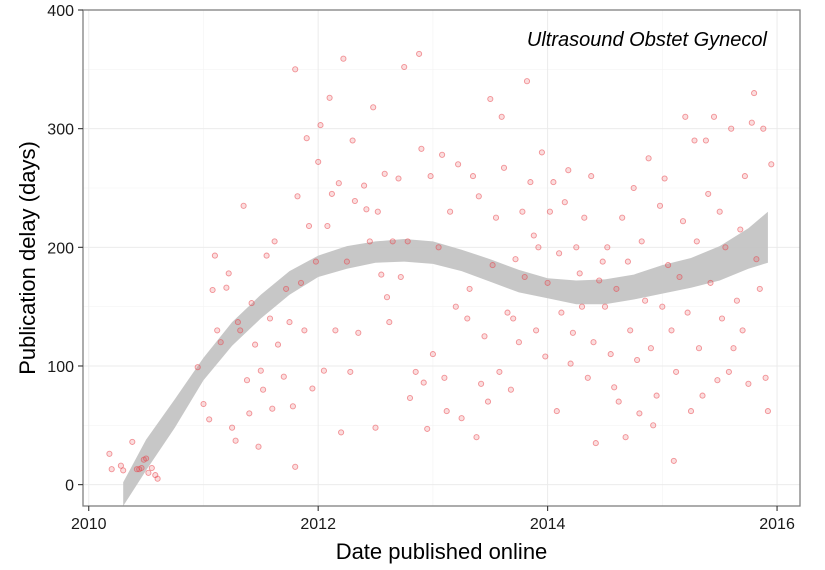 This screenshot has width=825, height=570. Describe the element at coordinates (442, 551) in the screenshot. I see `x-axis-title: Date published online` at that location.